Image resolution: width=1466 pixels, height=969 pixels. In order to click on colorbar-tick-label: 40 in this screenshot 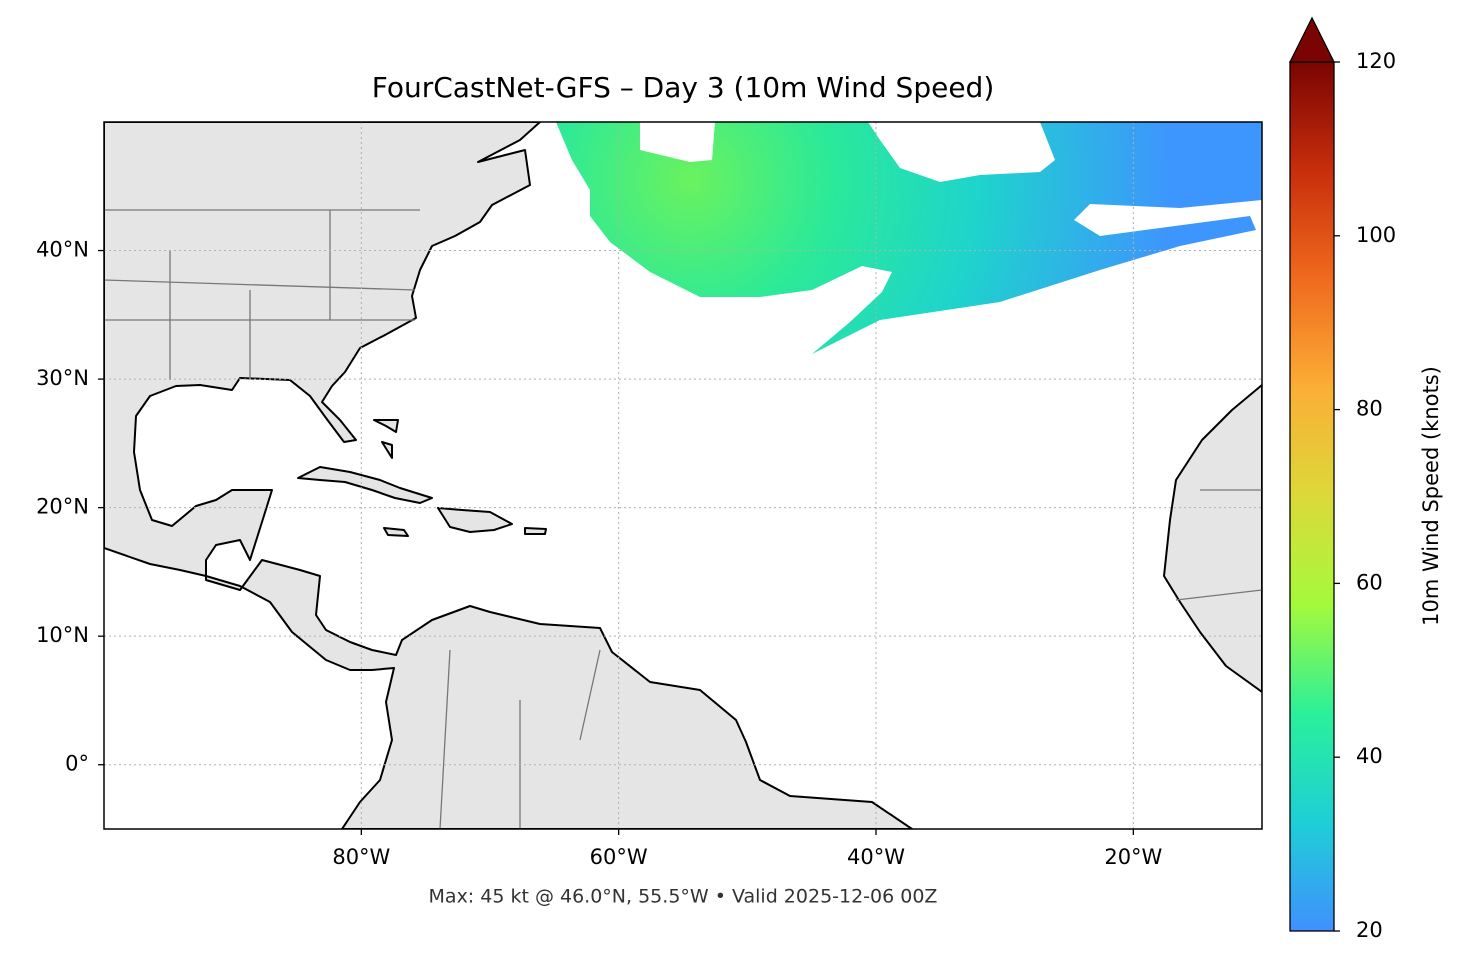, I will do `click(1369, 756)`.